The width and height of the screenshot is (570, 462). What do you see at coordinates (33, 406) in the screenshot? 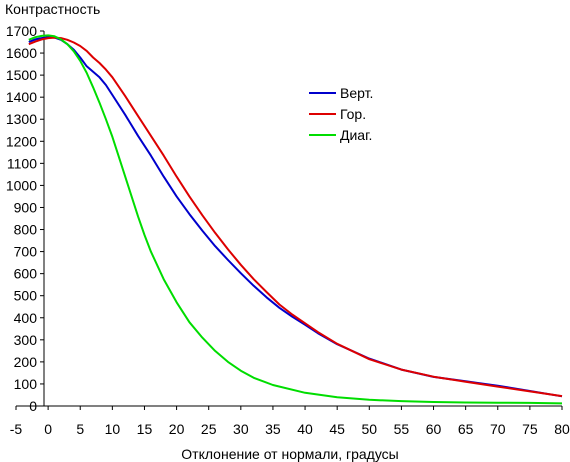
I see `y-tick-label: 0` at bounding box center [33, 406].